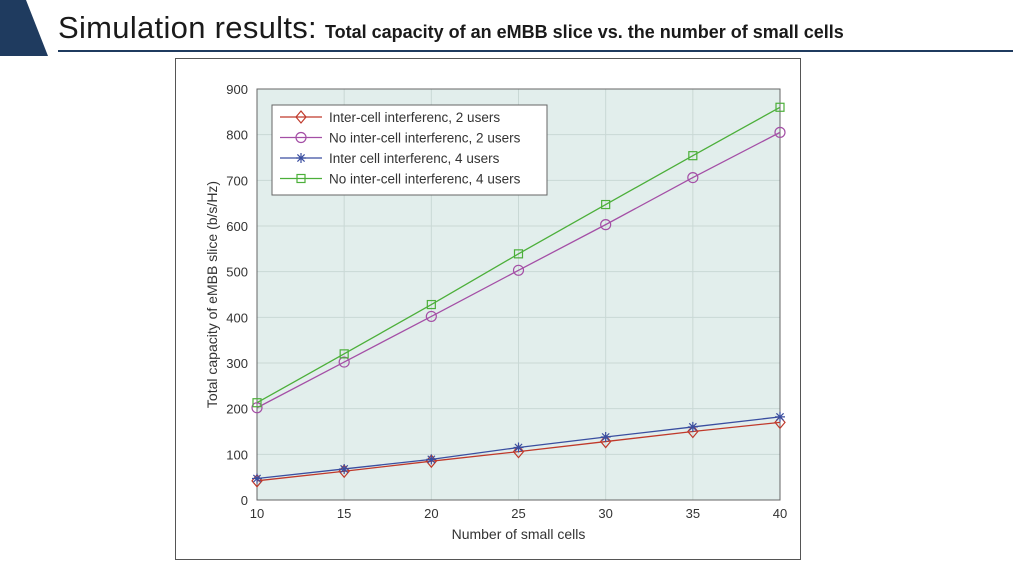 The width and height of the screenshot is (1013, 570). Describe the element at coordinates (237, 272) in the screenshot. I see `y-tick-label: 500` at that location.